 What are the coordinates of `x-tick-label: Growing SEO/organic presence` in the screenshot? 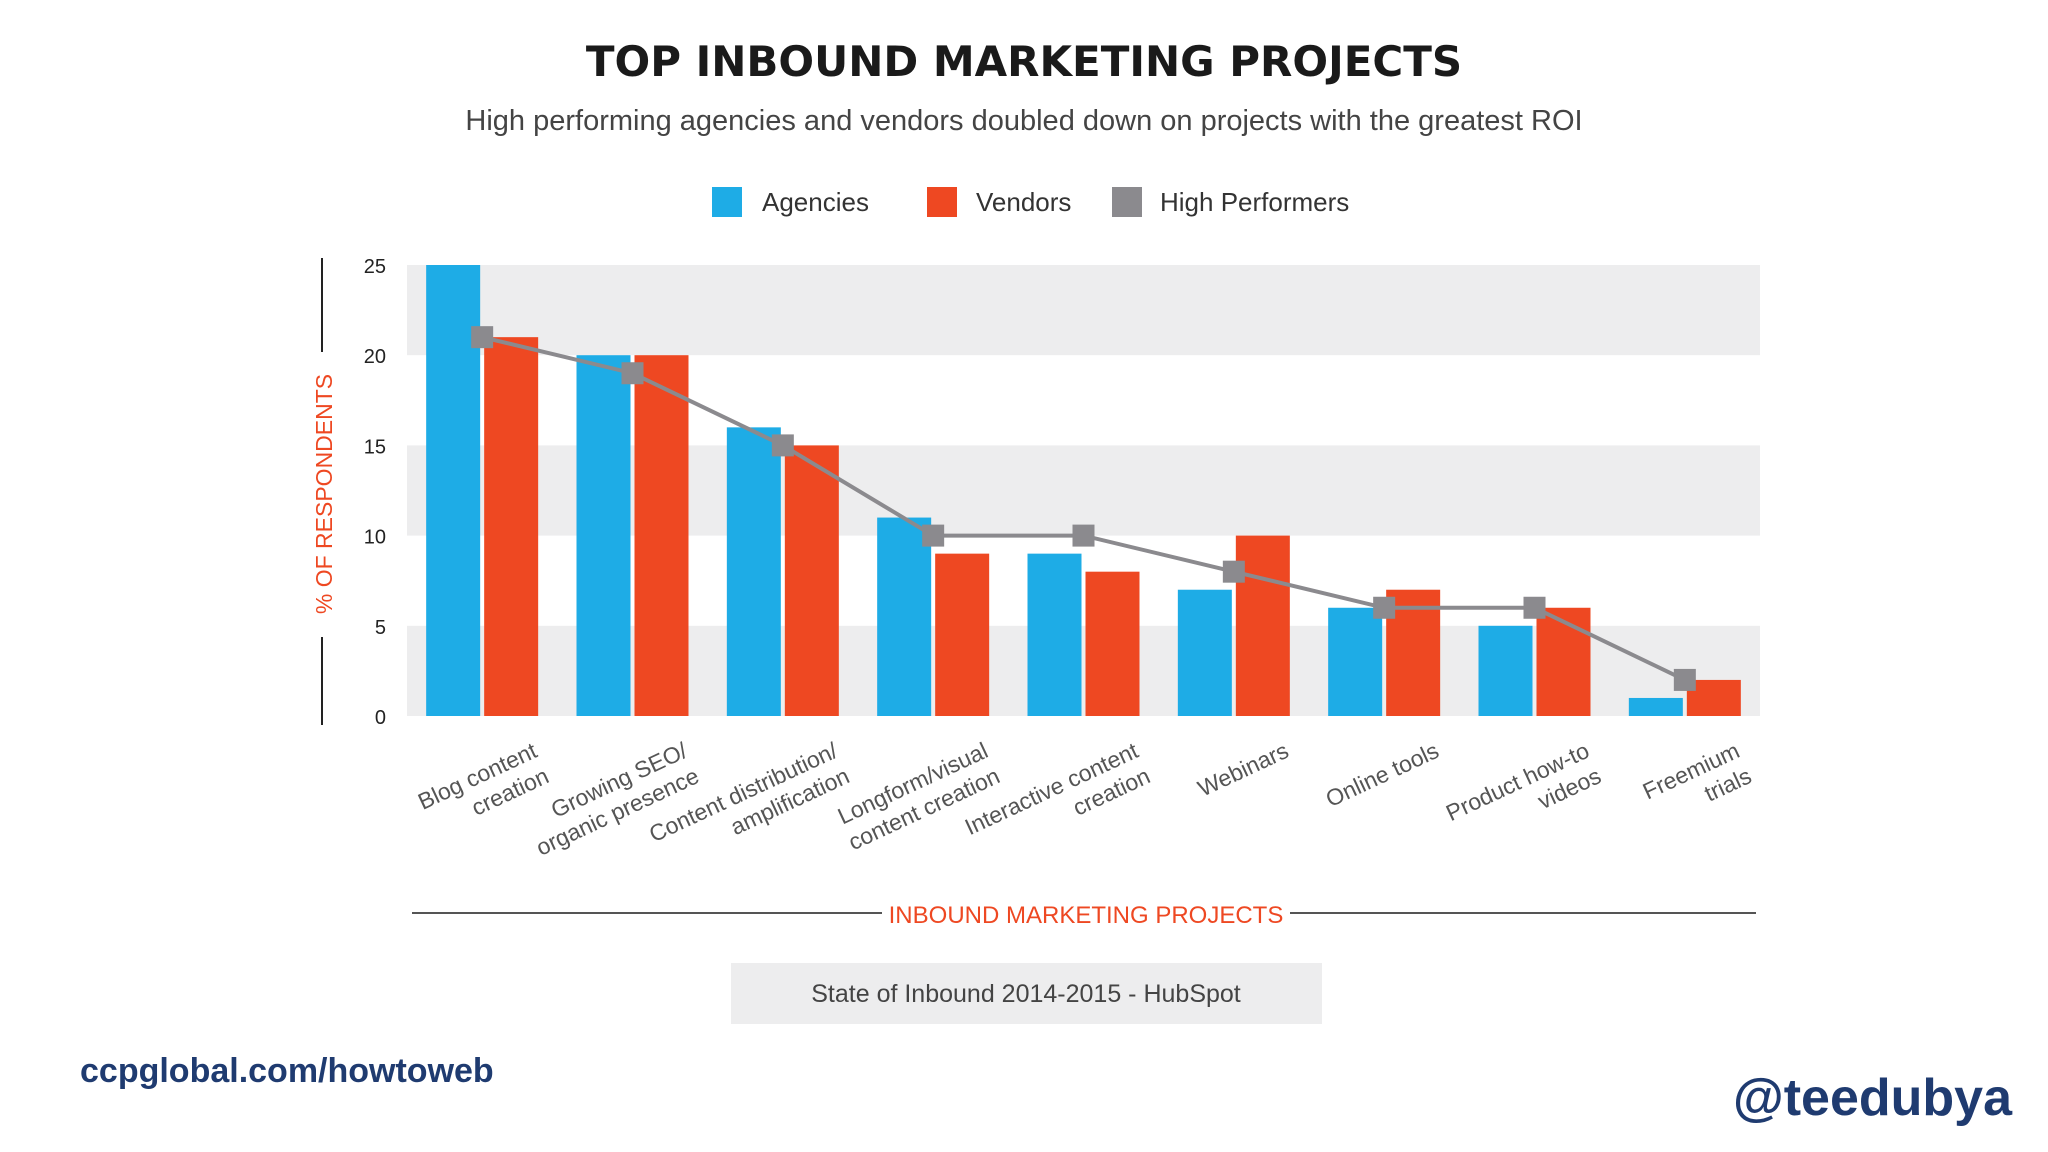 It's located at (617, 799).